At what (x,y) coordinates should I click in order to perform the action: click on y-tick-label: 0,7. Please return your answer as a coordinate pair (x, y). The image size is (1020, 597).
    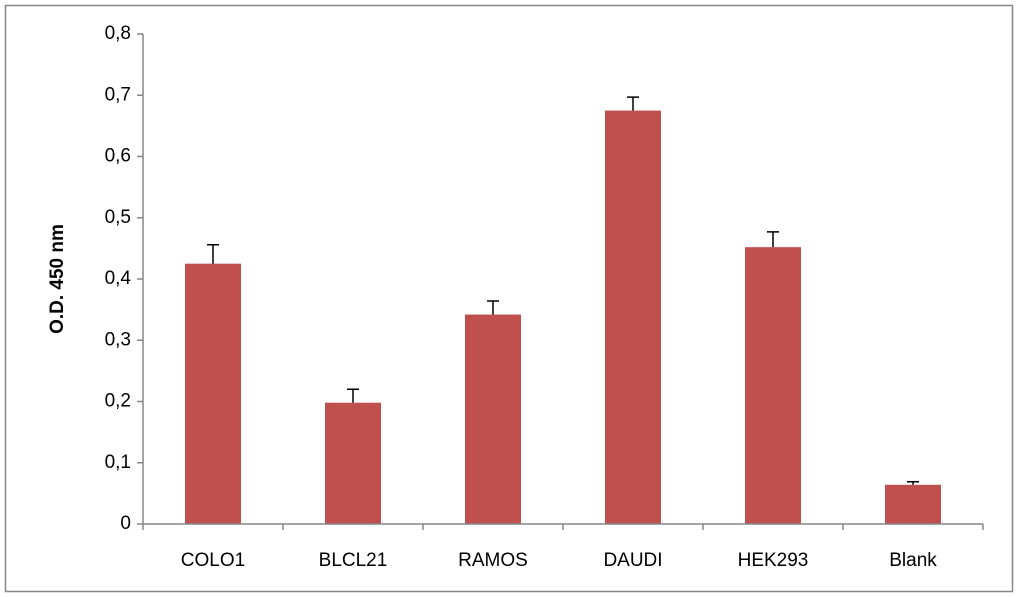
    Looking at the image, I should click on (118, 94).